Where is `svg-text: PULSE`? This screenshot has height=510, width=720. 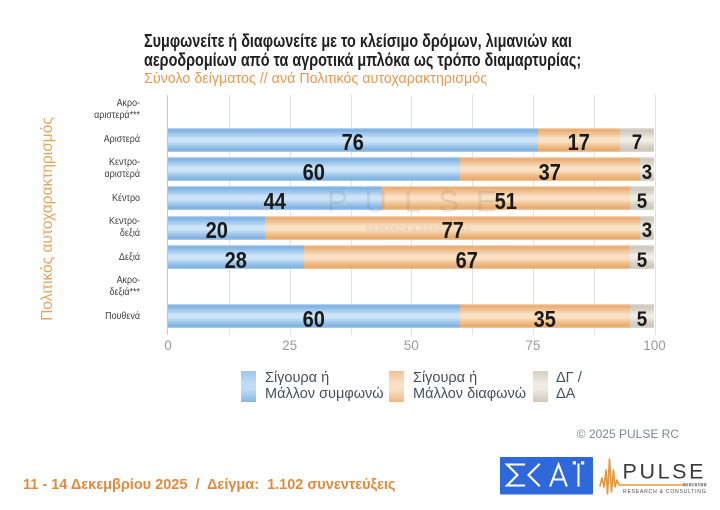
svg-text: PULSE is located at coordinates (665, 472).